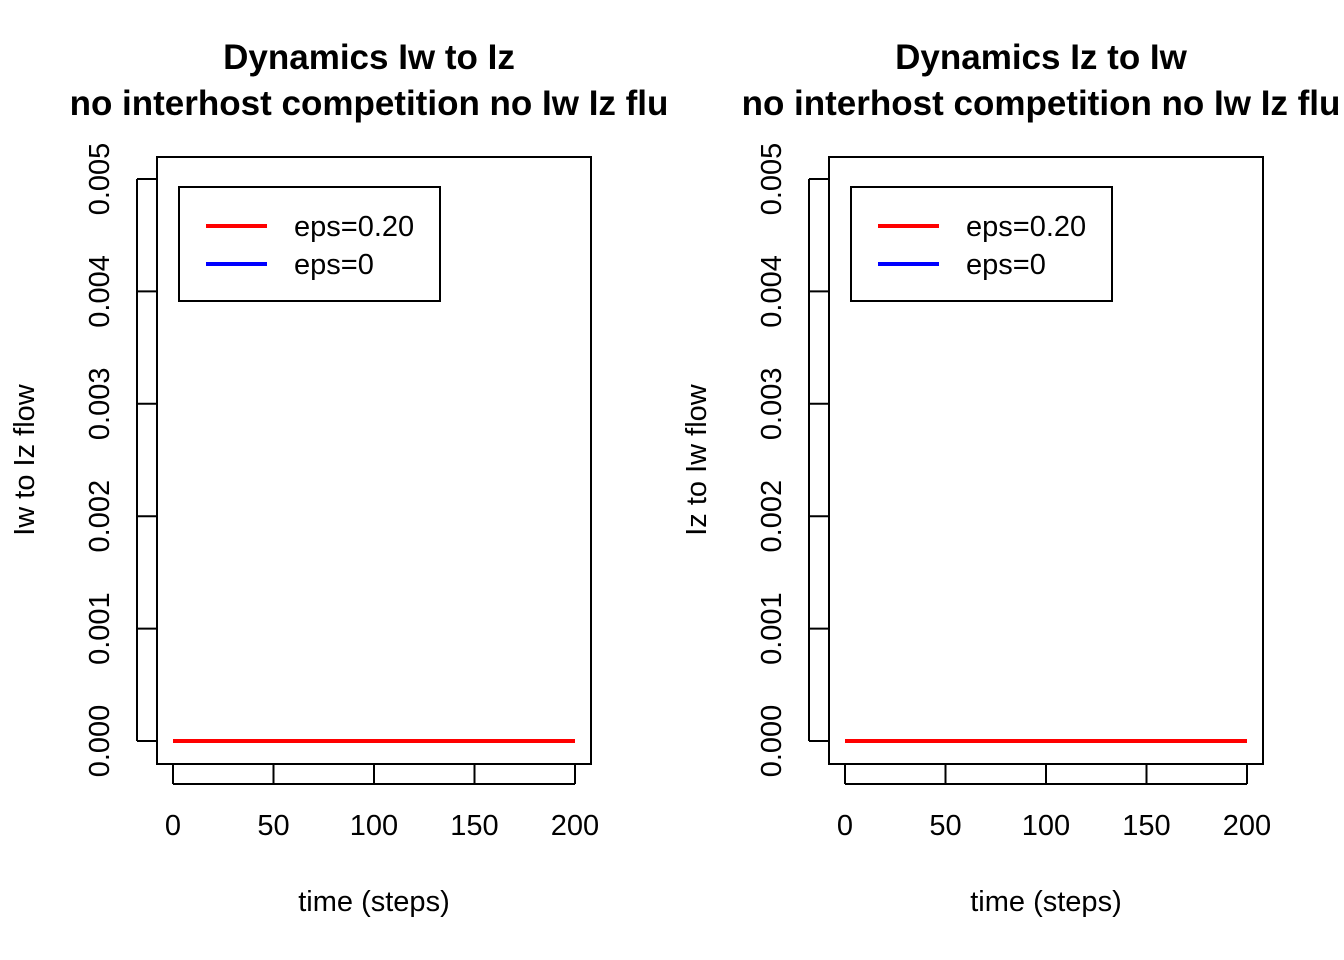 This screenshot has height=960, width=1344. I want to click on y-axis-label: Iw to Iz flow, so click(25, 459).